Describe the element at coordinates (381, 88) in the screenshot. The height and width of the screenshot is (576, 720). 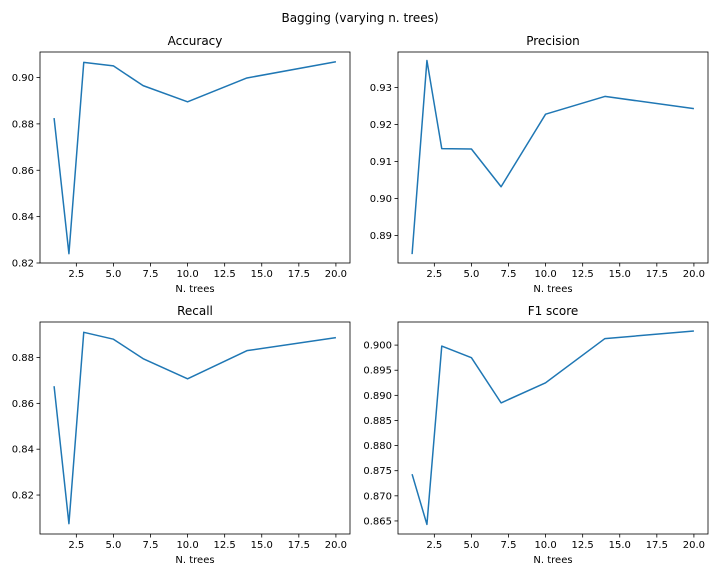
I see `y-tick-label: 0.93` at that location.